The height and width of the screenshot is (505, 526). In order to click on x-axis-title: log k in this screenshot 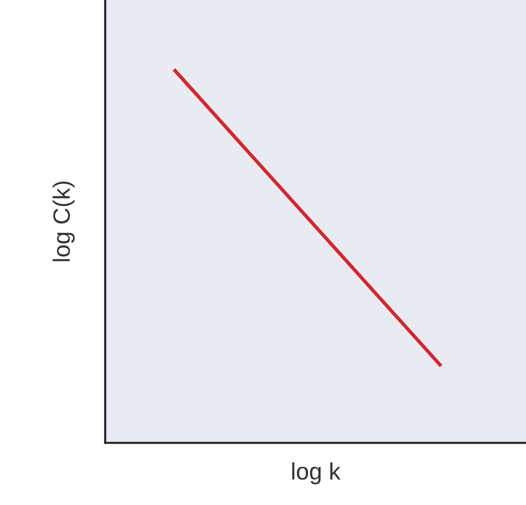, I will do `click(316, 473)`.